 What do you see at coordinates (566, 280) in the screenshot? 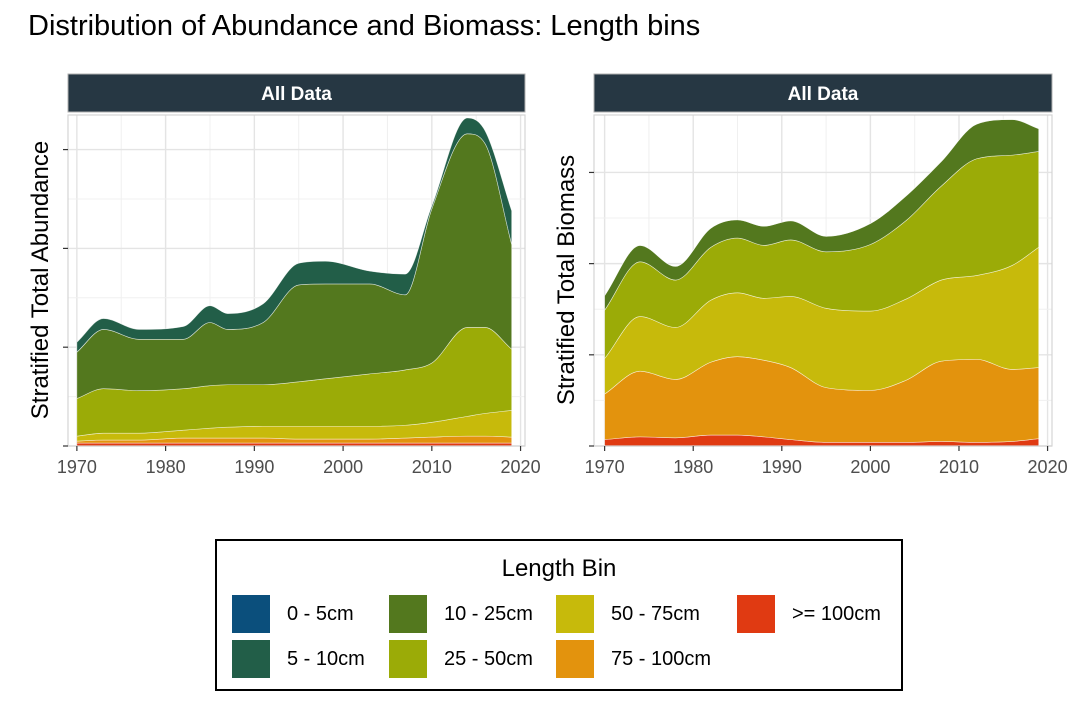
I see `y-axis-title: Stratified Total Biomass` at bounding box center [566, 280].